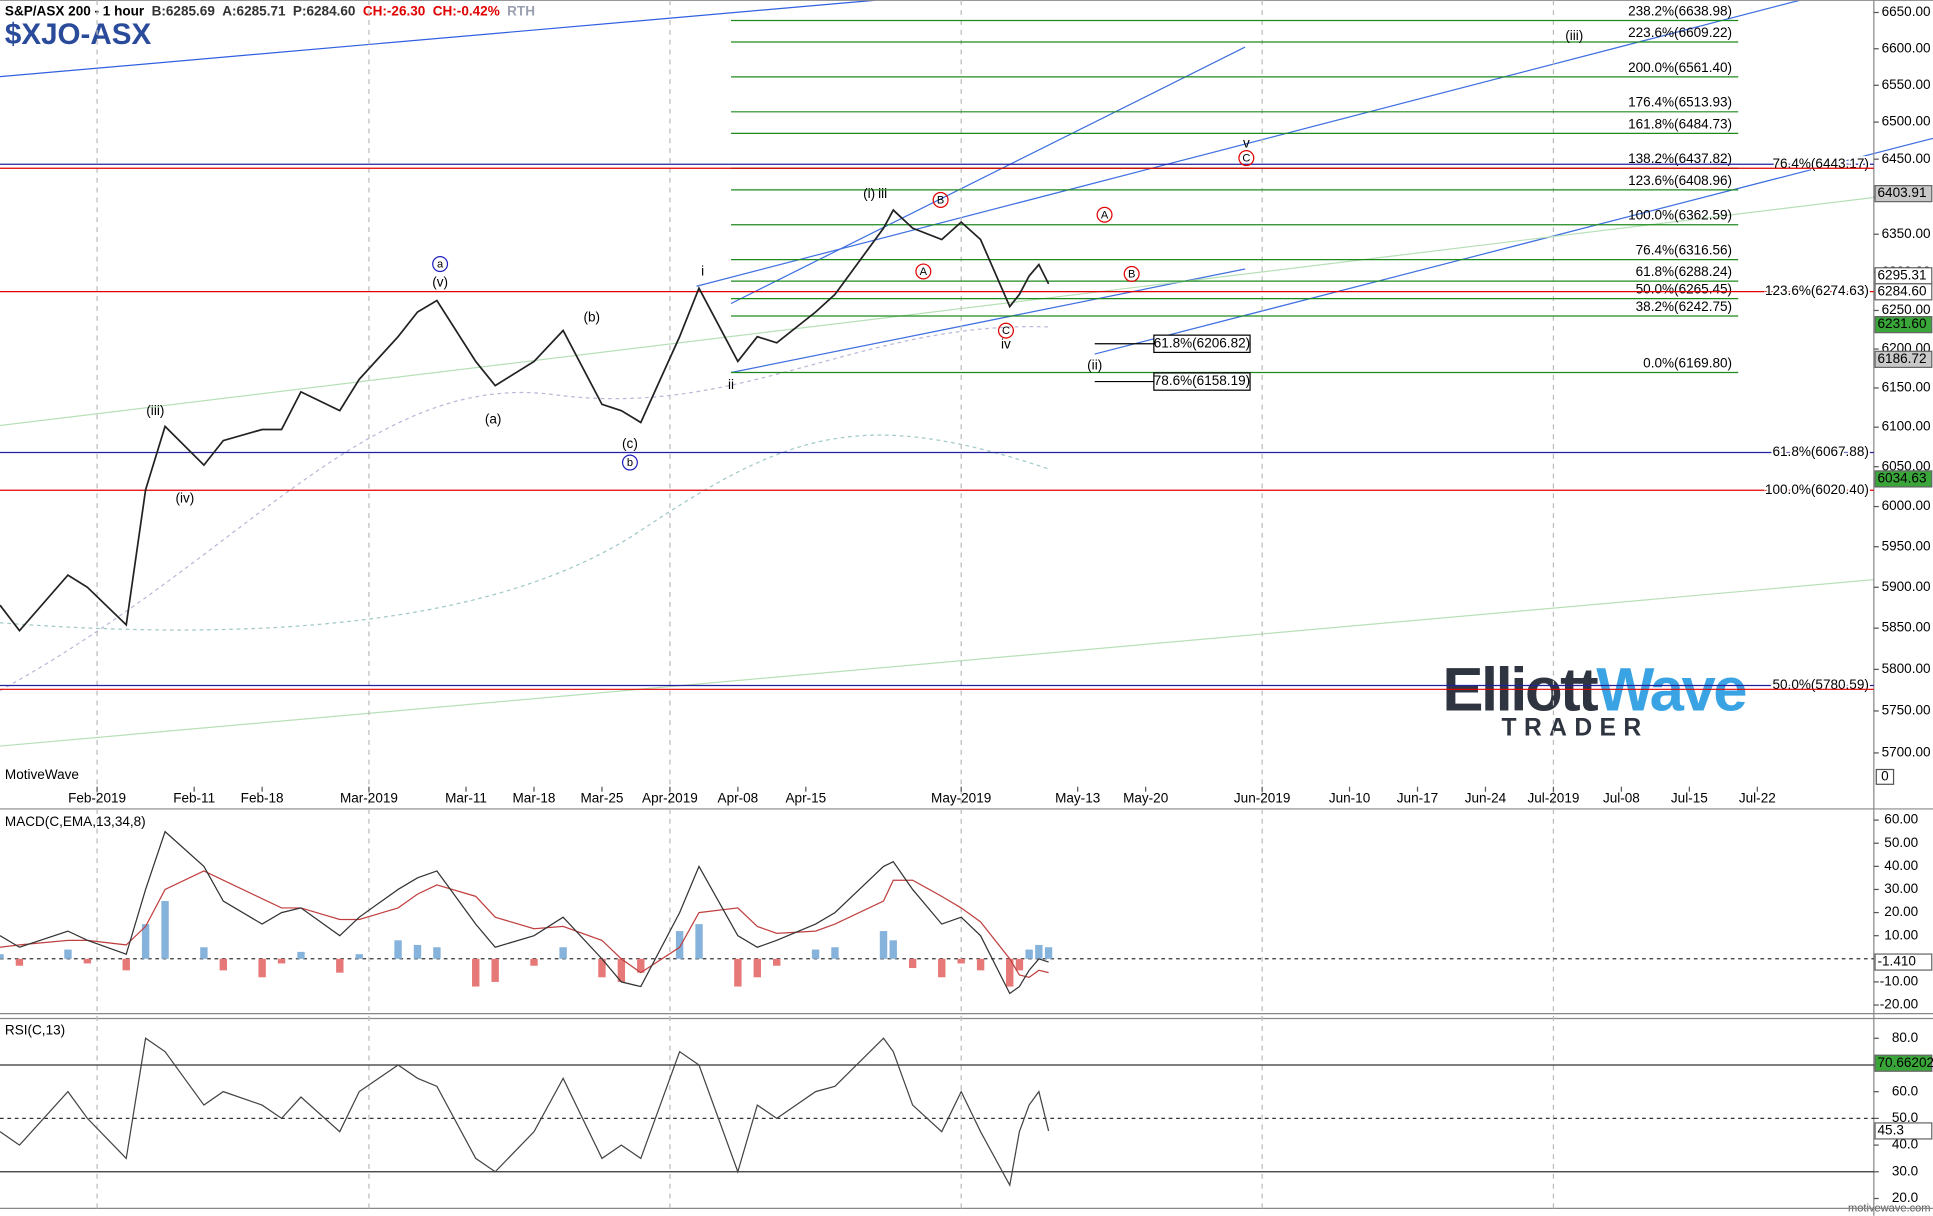 Image resolution: width=1933 pixels, height=1216 pixels. I want to click on wave-label: B, so click(1131, 274).